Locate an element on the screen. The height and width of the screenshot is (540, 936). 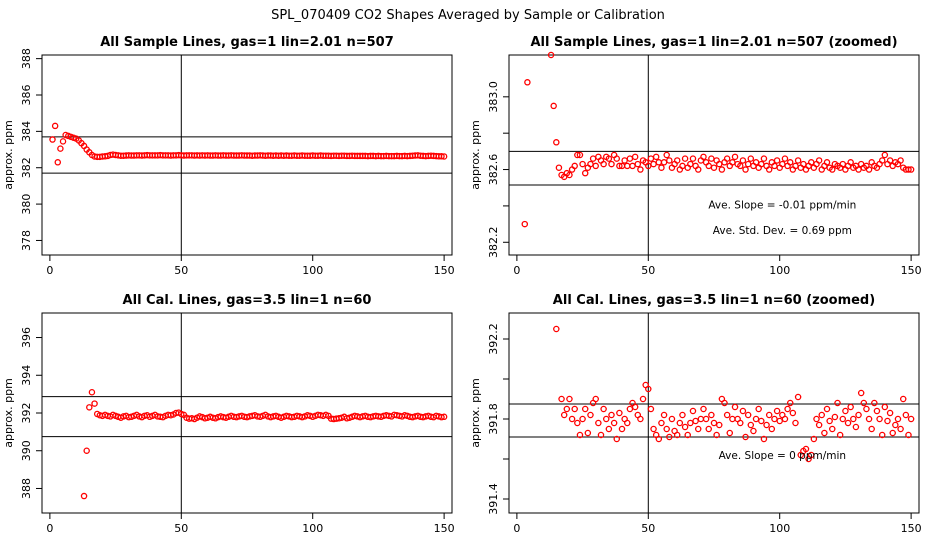
y-tick-label: 382.2 is located at coordinates (493, 242).